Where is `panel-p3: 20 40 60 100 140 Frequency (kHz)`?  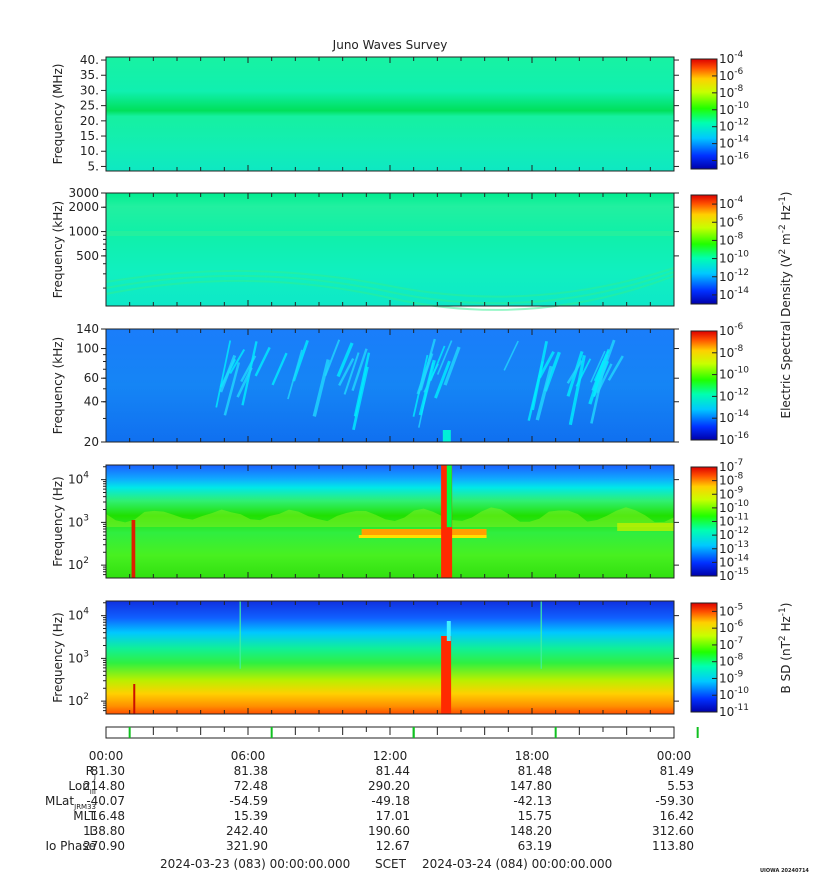 panel-p3: 20 40 60 100 140 Frequency (kHz) is located at coordinates (365, 385).